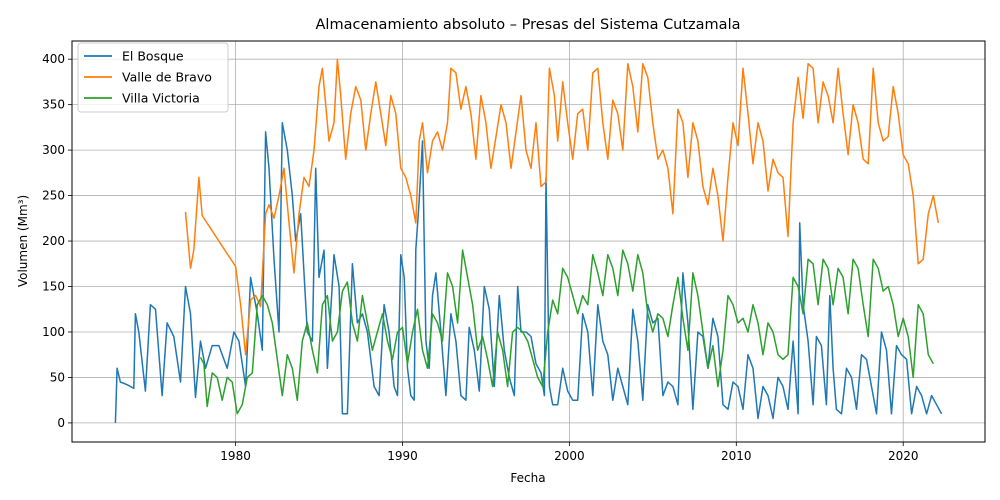 This screenshot has width=1000, height=500. I want to click on y-tick-label: 350, so click(53, 105).